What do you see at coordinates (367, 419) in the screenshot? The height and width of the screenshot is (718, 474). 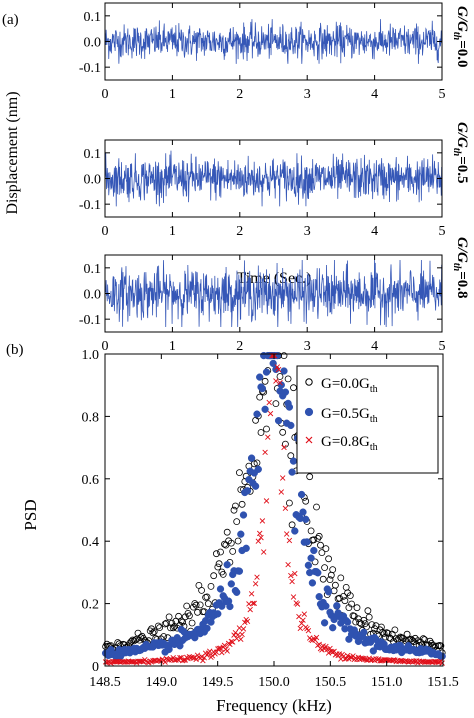 I see `legend-box` at bounding box center [367, 419].